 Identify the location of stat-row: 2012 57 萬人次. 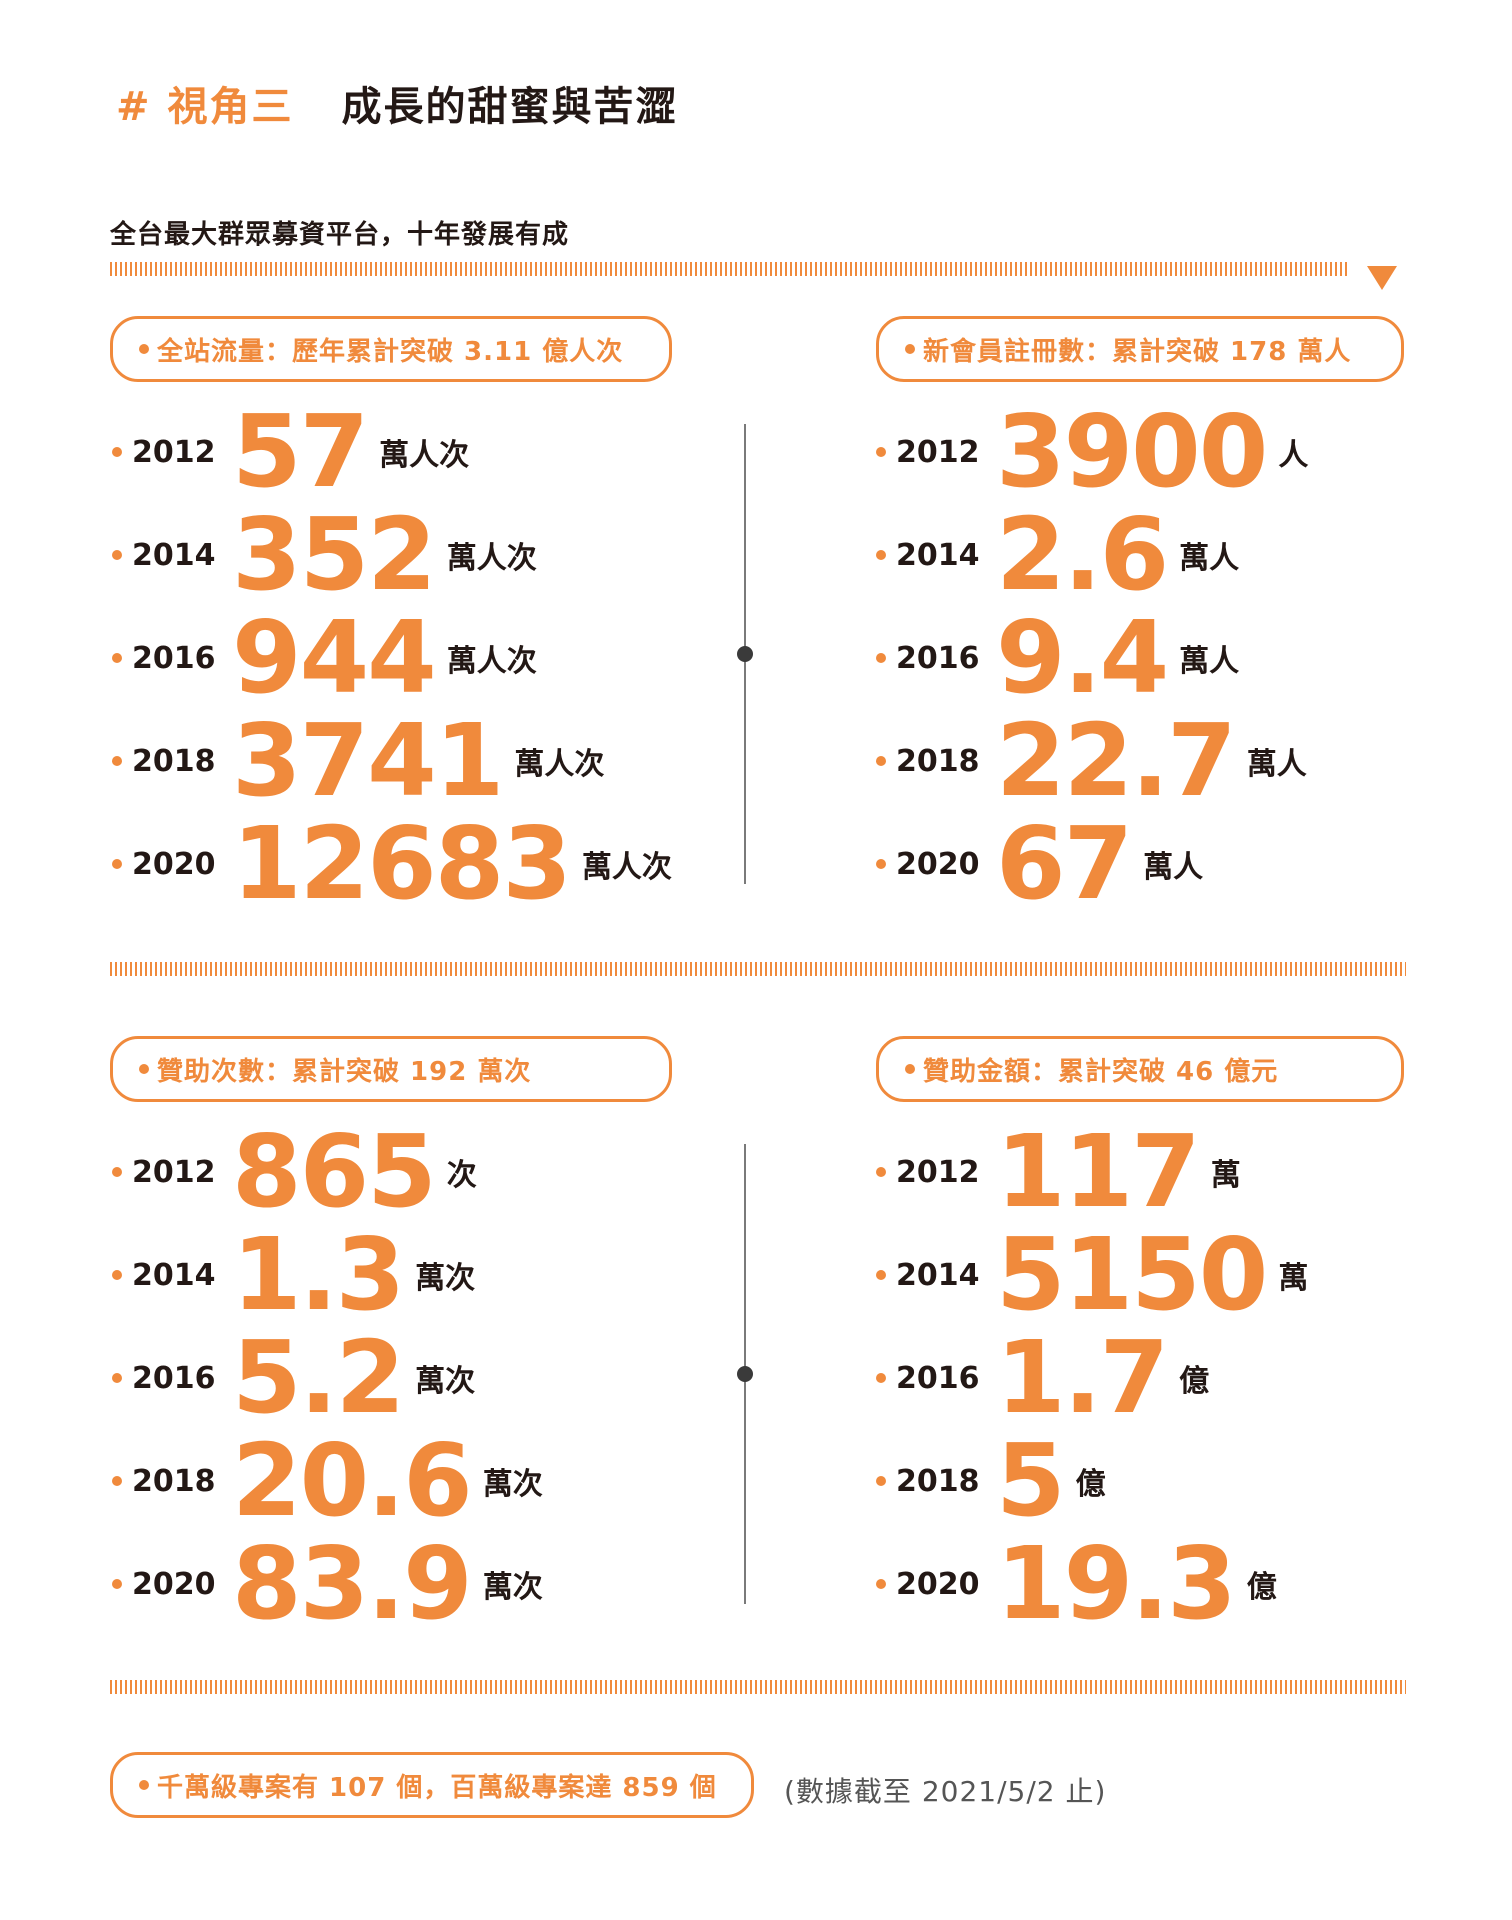
(290, 452).